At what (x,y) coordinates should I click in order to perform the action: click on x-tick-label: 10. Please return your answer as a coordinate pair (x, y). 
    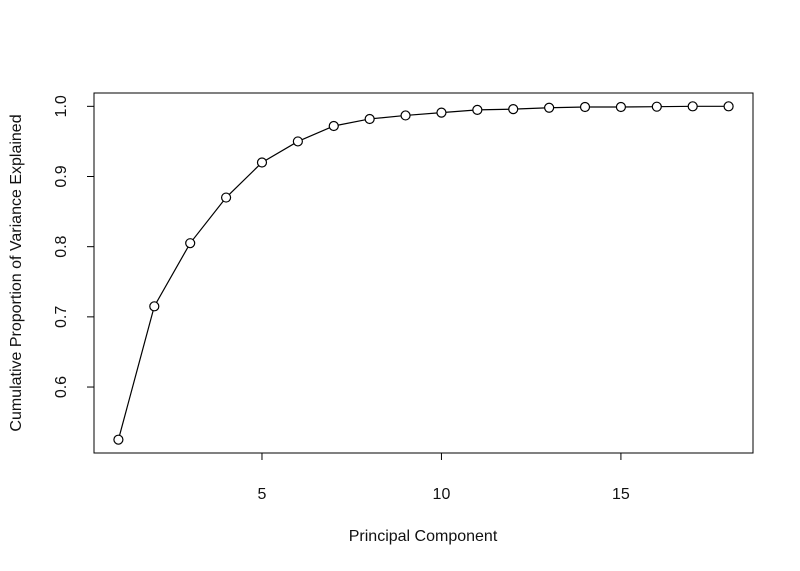
    Looking at the image, I should click on (442, 494).